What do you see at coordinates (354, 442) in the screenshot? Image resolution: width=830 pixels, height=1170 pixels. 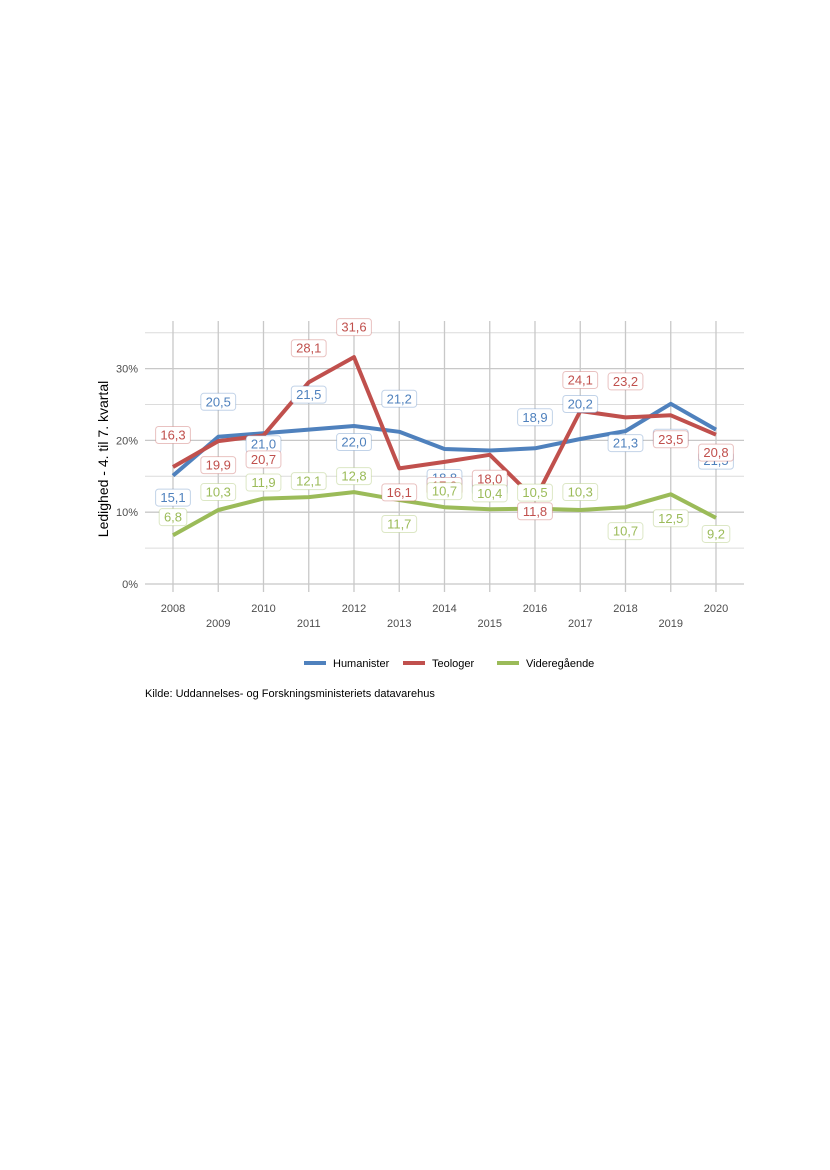 I see `data-label-humanister: 22,0` at bounding box center [354, 442].